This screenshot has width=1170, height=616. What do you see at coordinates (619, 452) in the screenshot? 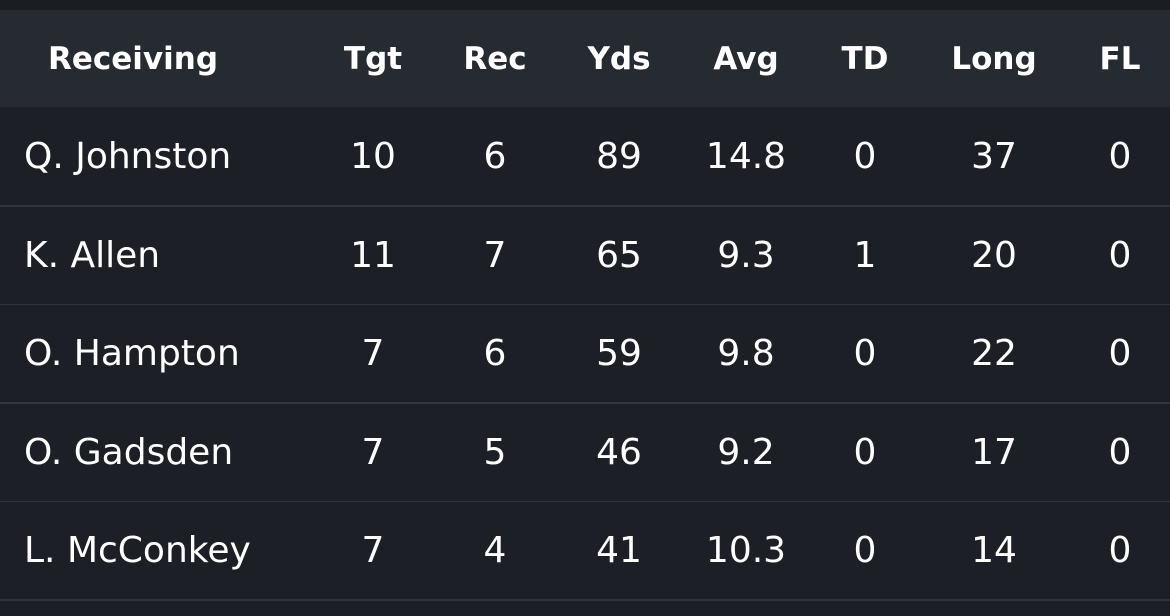
I see `stat-cell: 46` at bounding box center [619, 452].